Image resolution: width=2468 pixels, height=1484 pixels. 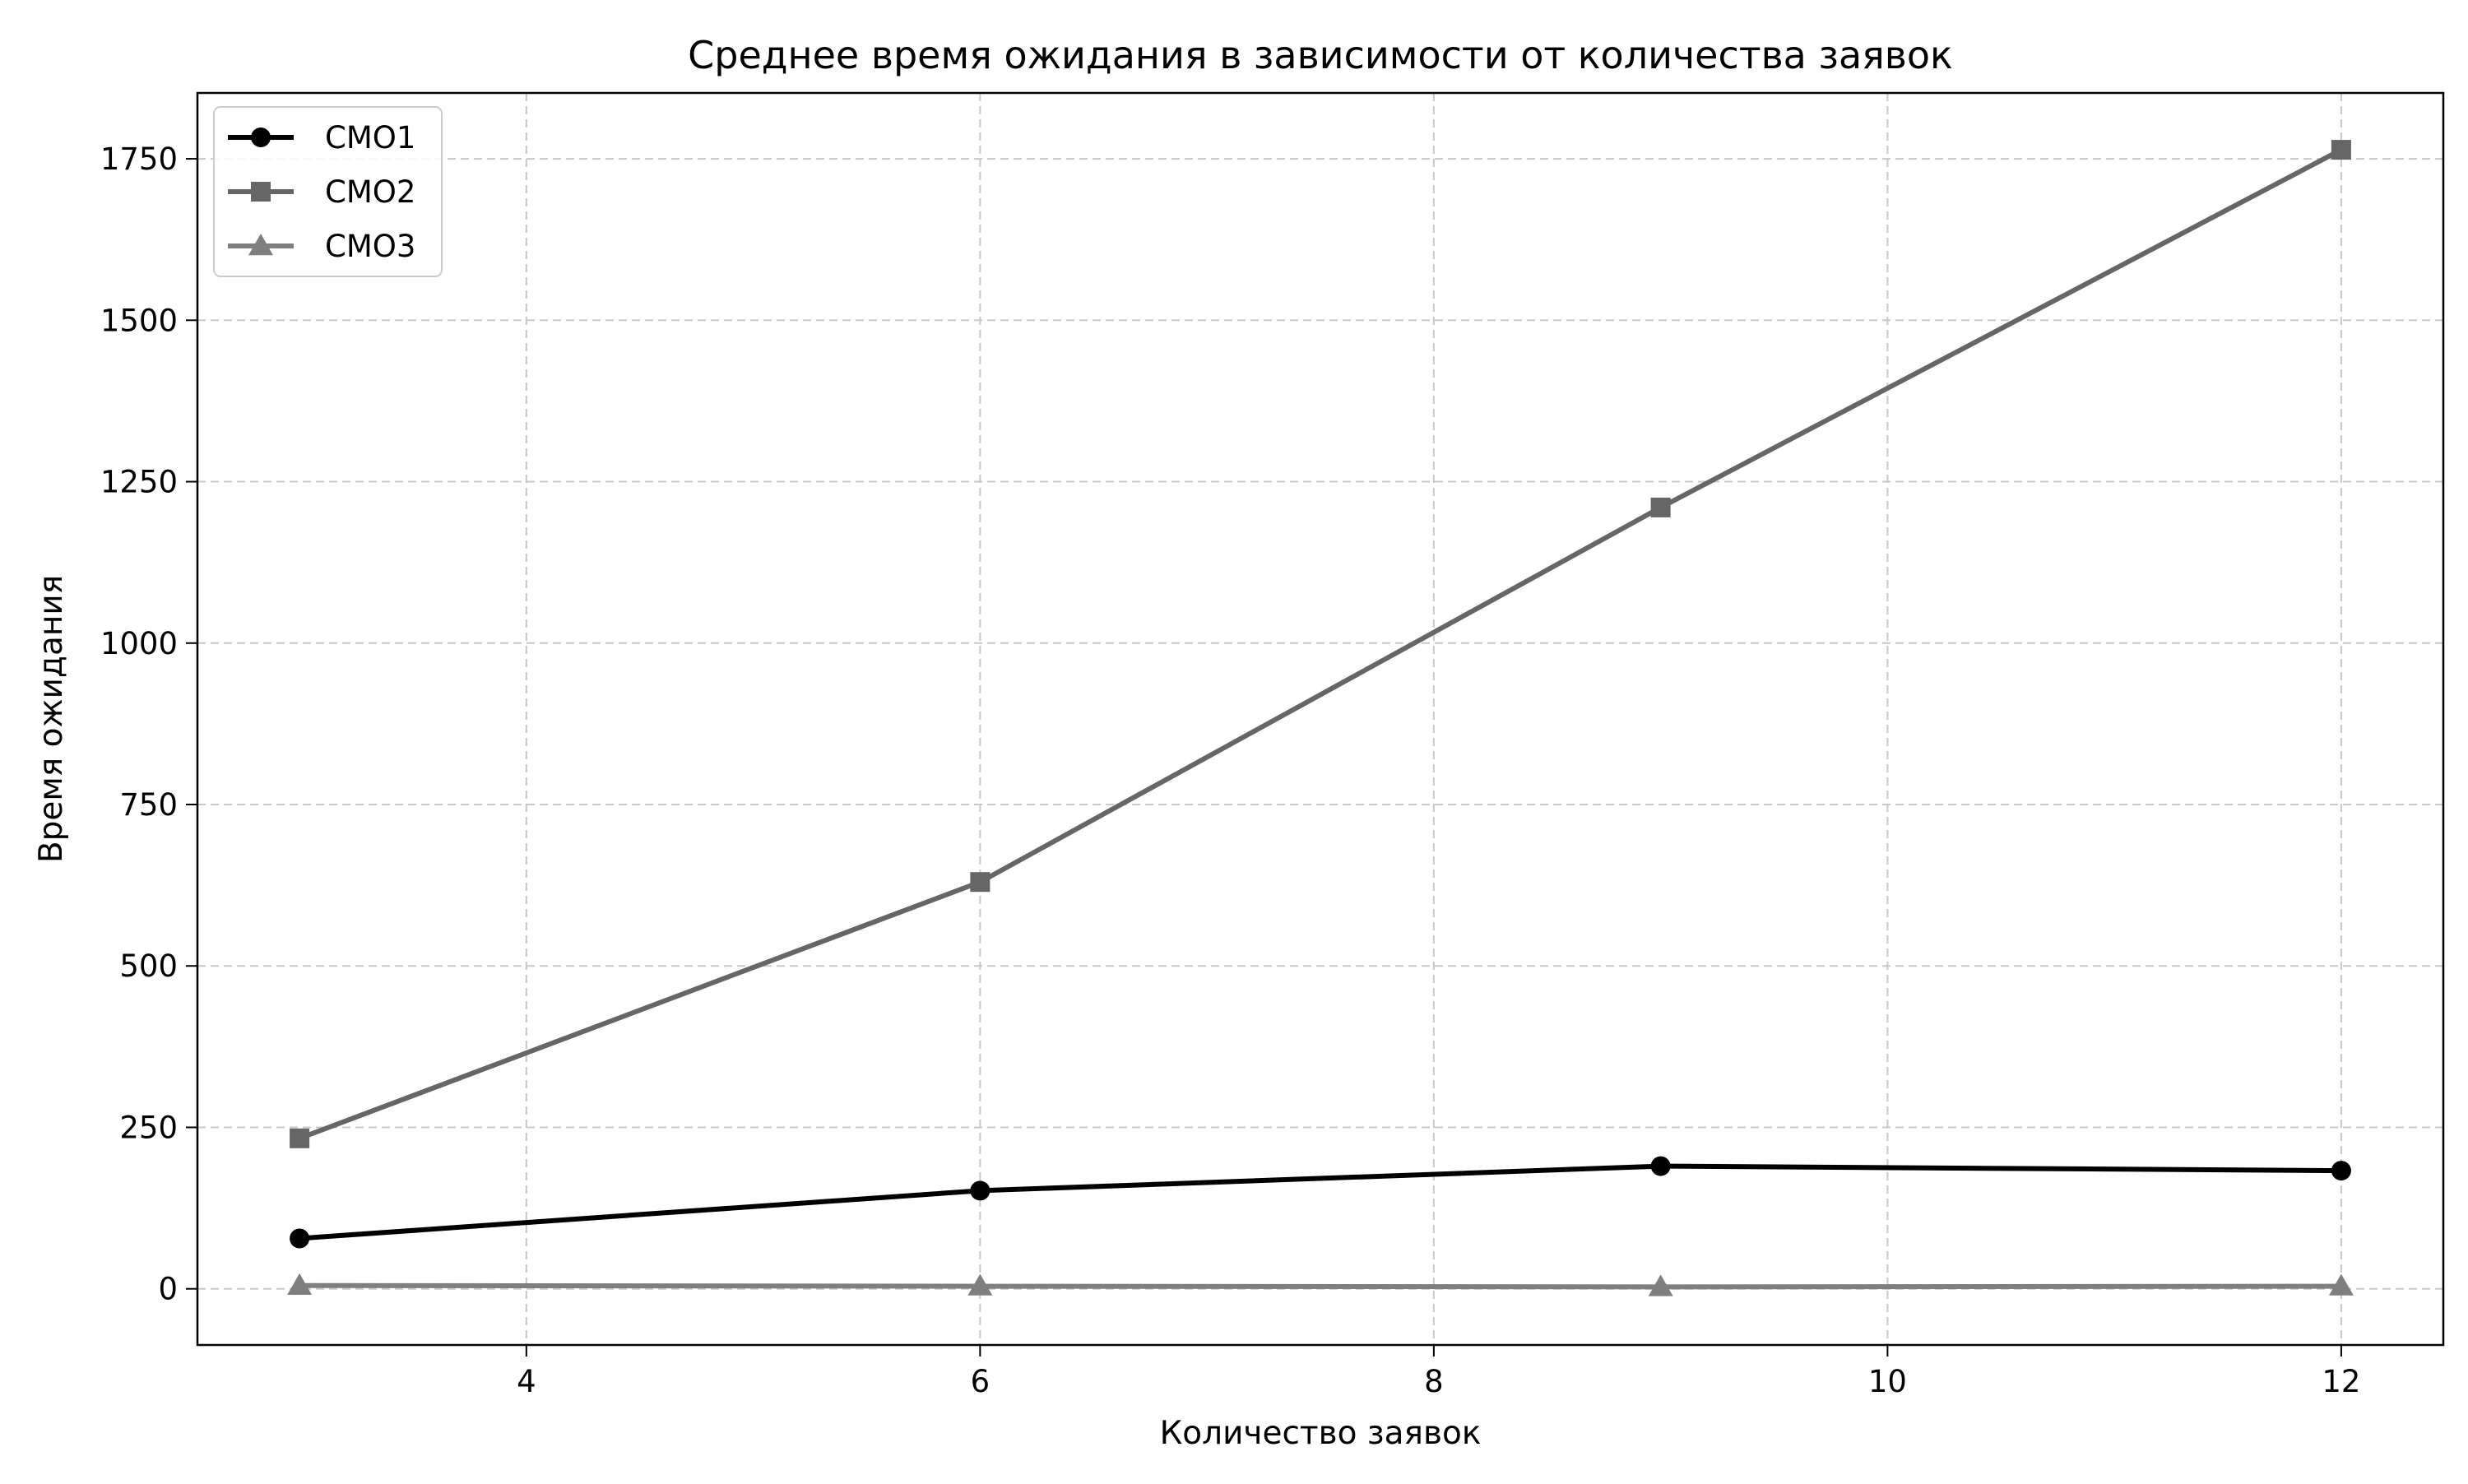 I want to click on x-tick-label: 12, so click(x=2341, y=1381).